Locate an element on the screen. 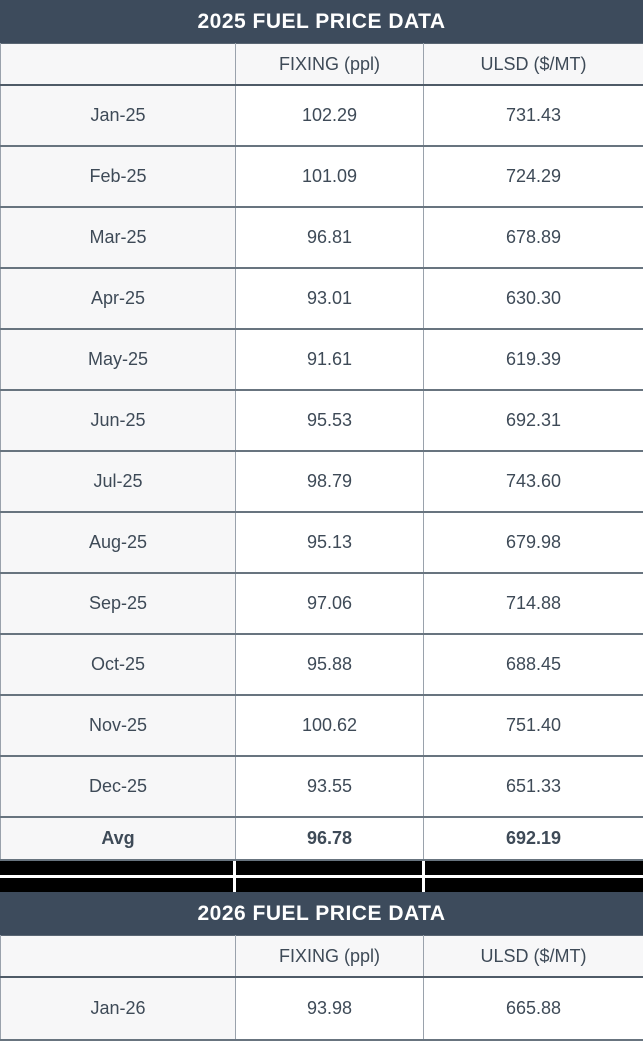 Image resolution: width=643 pixels, height=1041 pixels. avg-ulsd-cell: 692.19 is located at coordinates (533, 838).